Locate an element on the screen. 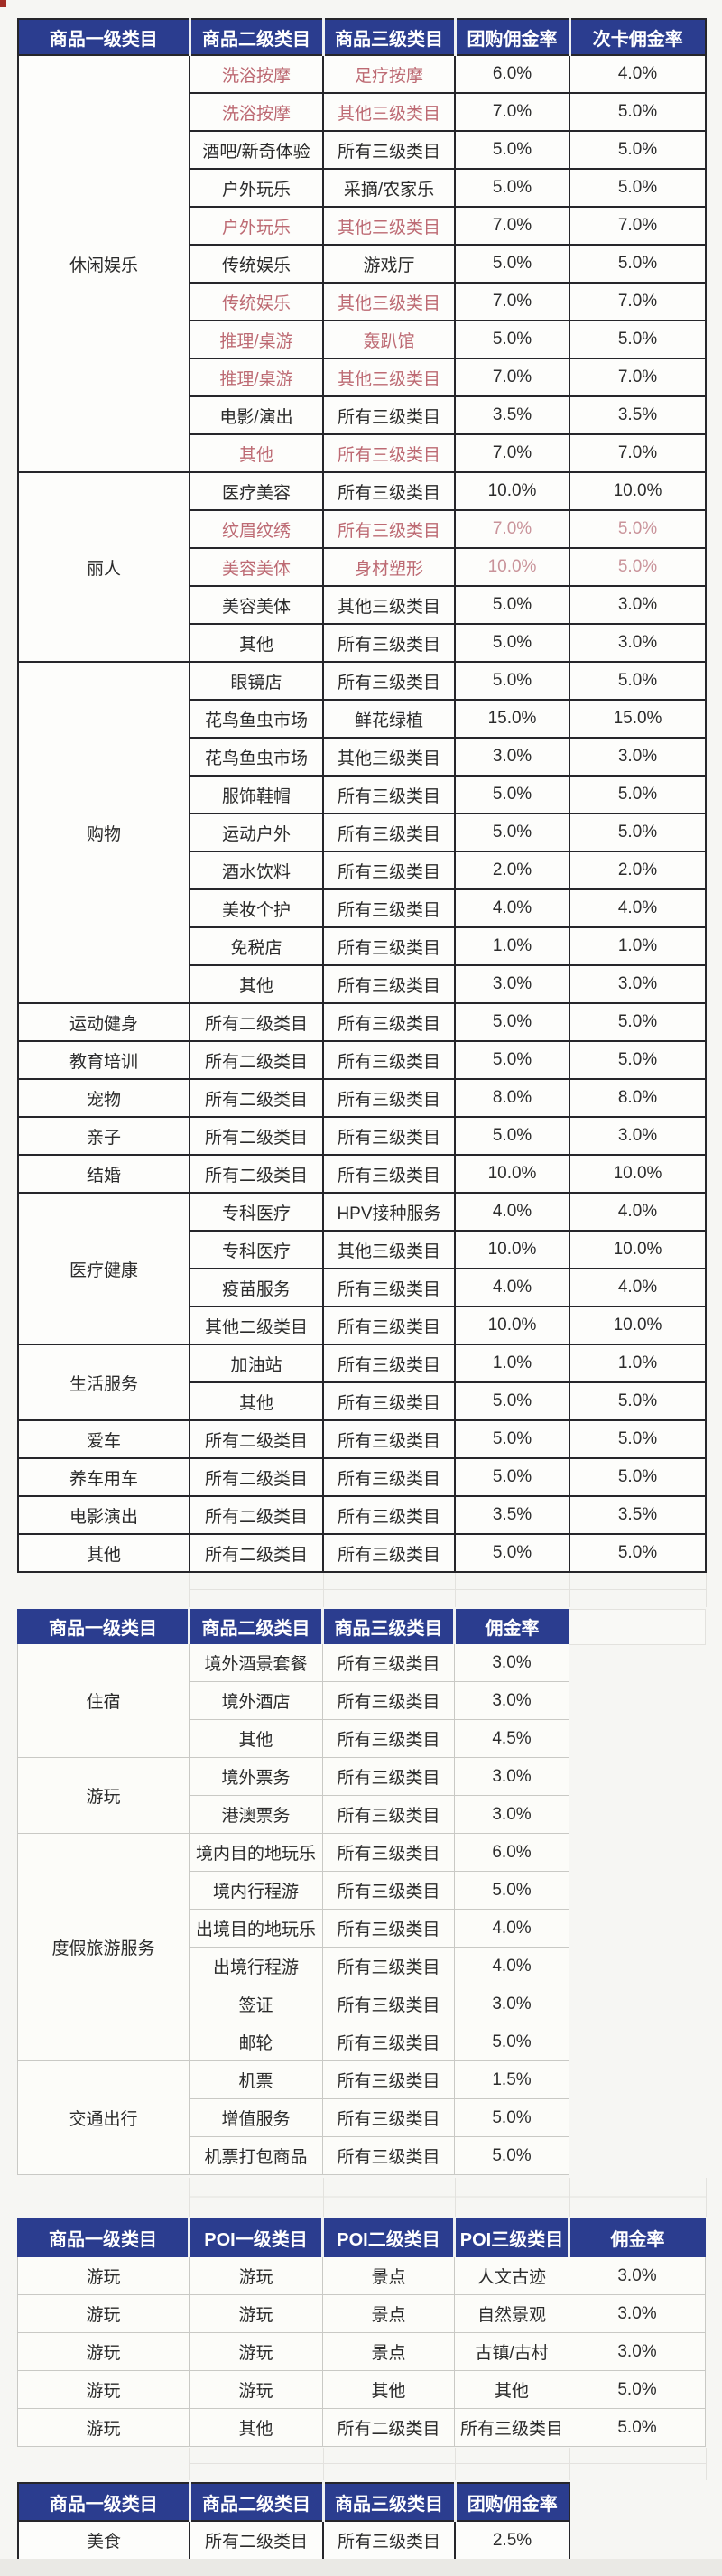 The height and width of the screenshot is (2576, 722). cell: 境外票务 is located at coordinates (256, 1776).